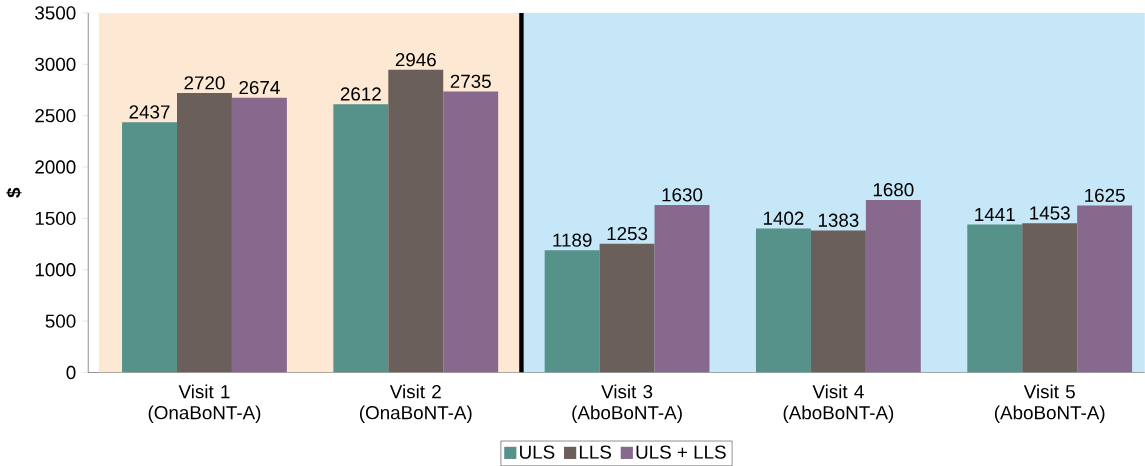  What do you see at coordinates (595, 452) in the screenshot?
I see `legend-label: LLS` at bounding box center [595, 452].